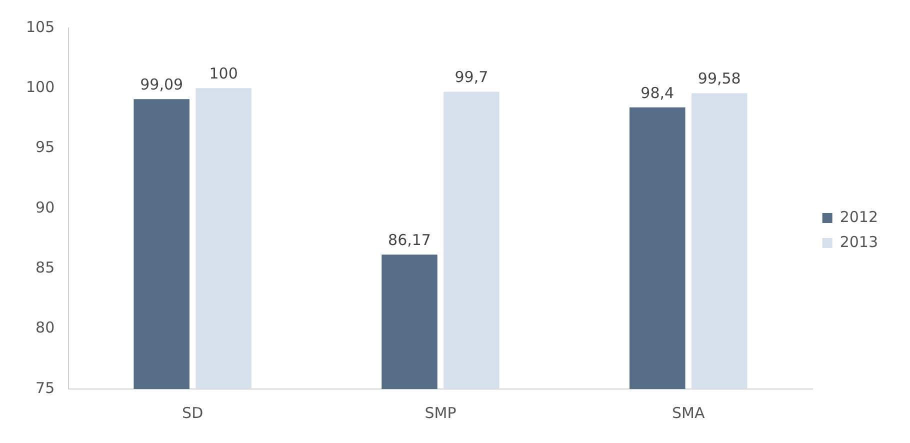 The image size is (910, 443). Describe the element at coordinates (45, 327) in the screenshot. I see `y-tick-label: 80` at that location.